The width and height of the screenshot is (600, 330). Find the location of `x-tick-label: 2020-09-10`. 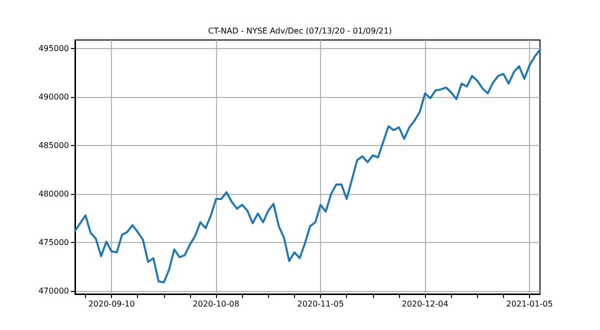

x-tick-label: 2020-09-10 is located at coordinates (111, 304).